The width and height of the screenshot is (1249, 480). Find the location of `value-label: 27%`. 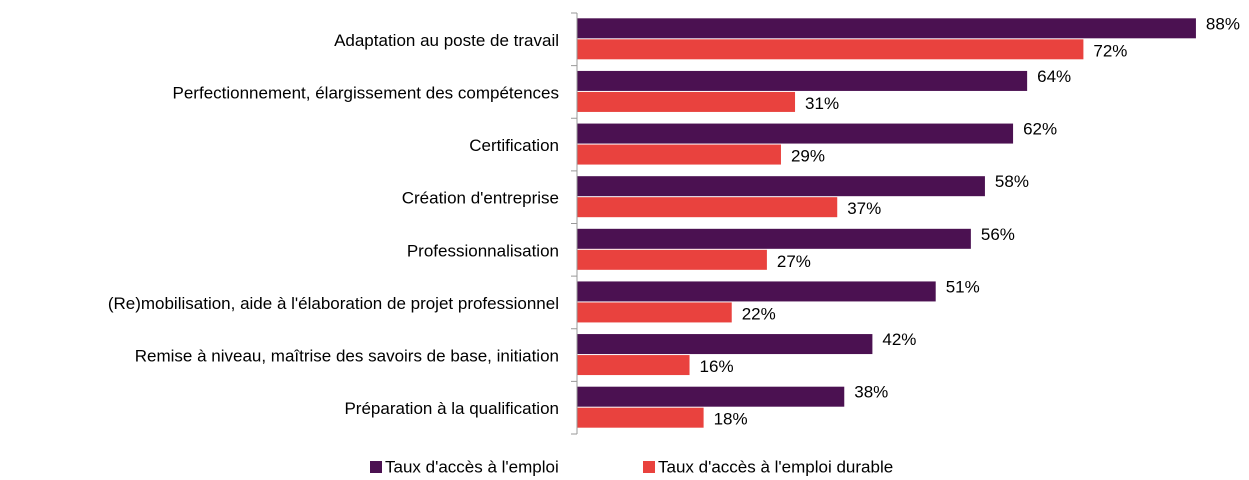

value-label: 27% is located at coordinates (794, 261).